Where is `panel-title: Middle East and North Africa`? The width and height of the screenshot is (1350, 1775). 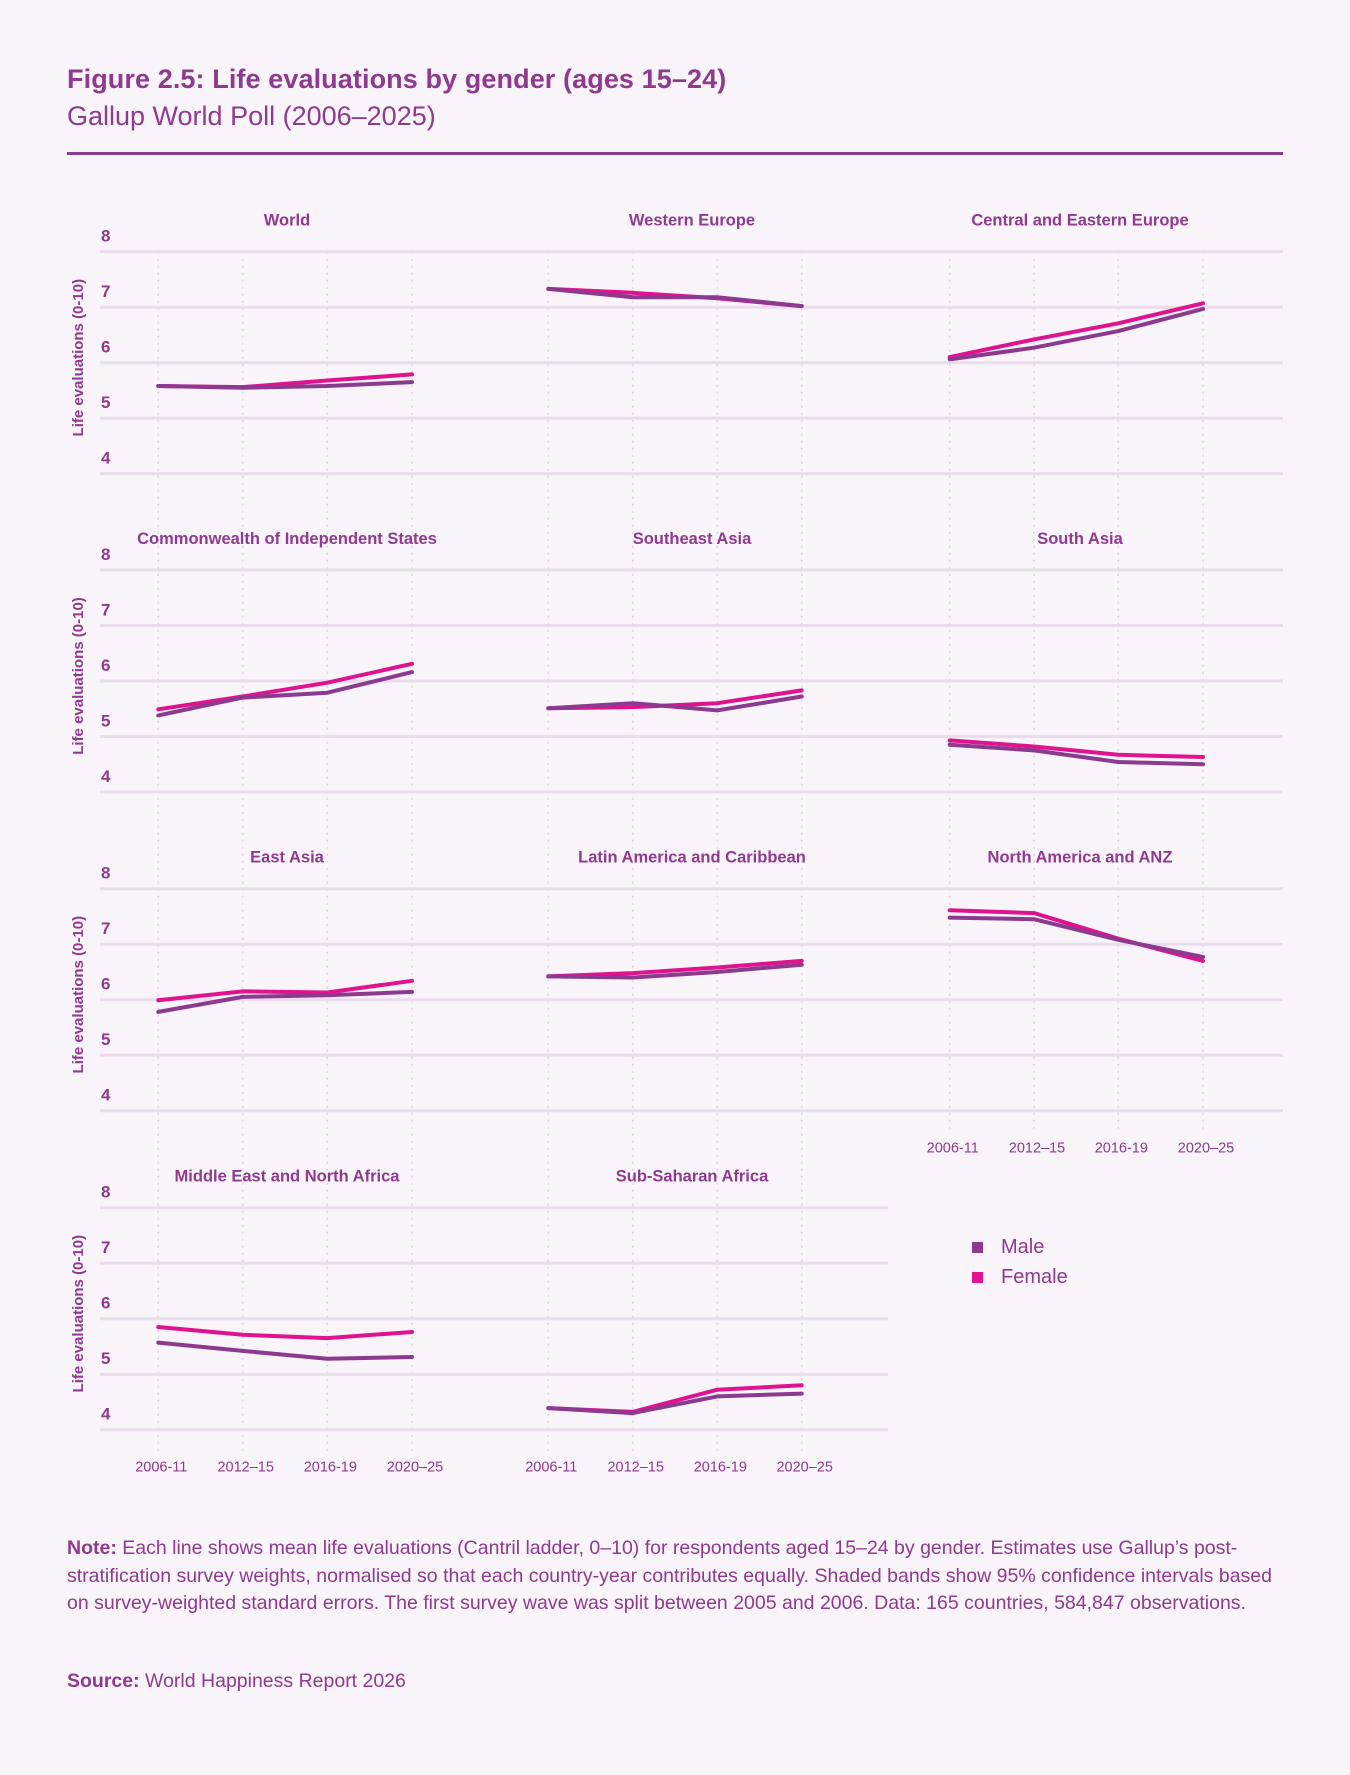 panel-title: Middle East and North Africa is located at coordinates (288, 1177).